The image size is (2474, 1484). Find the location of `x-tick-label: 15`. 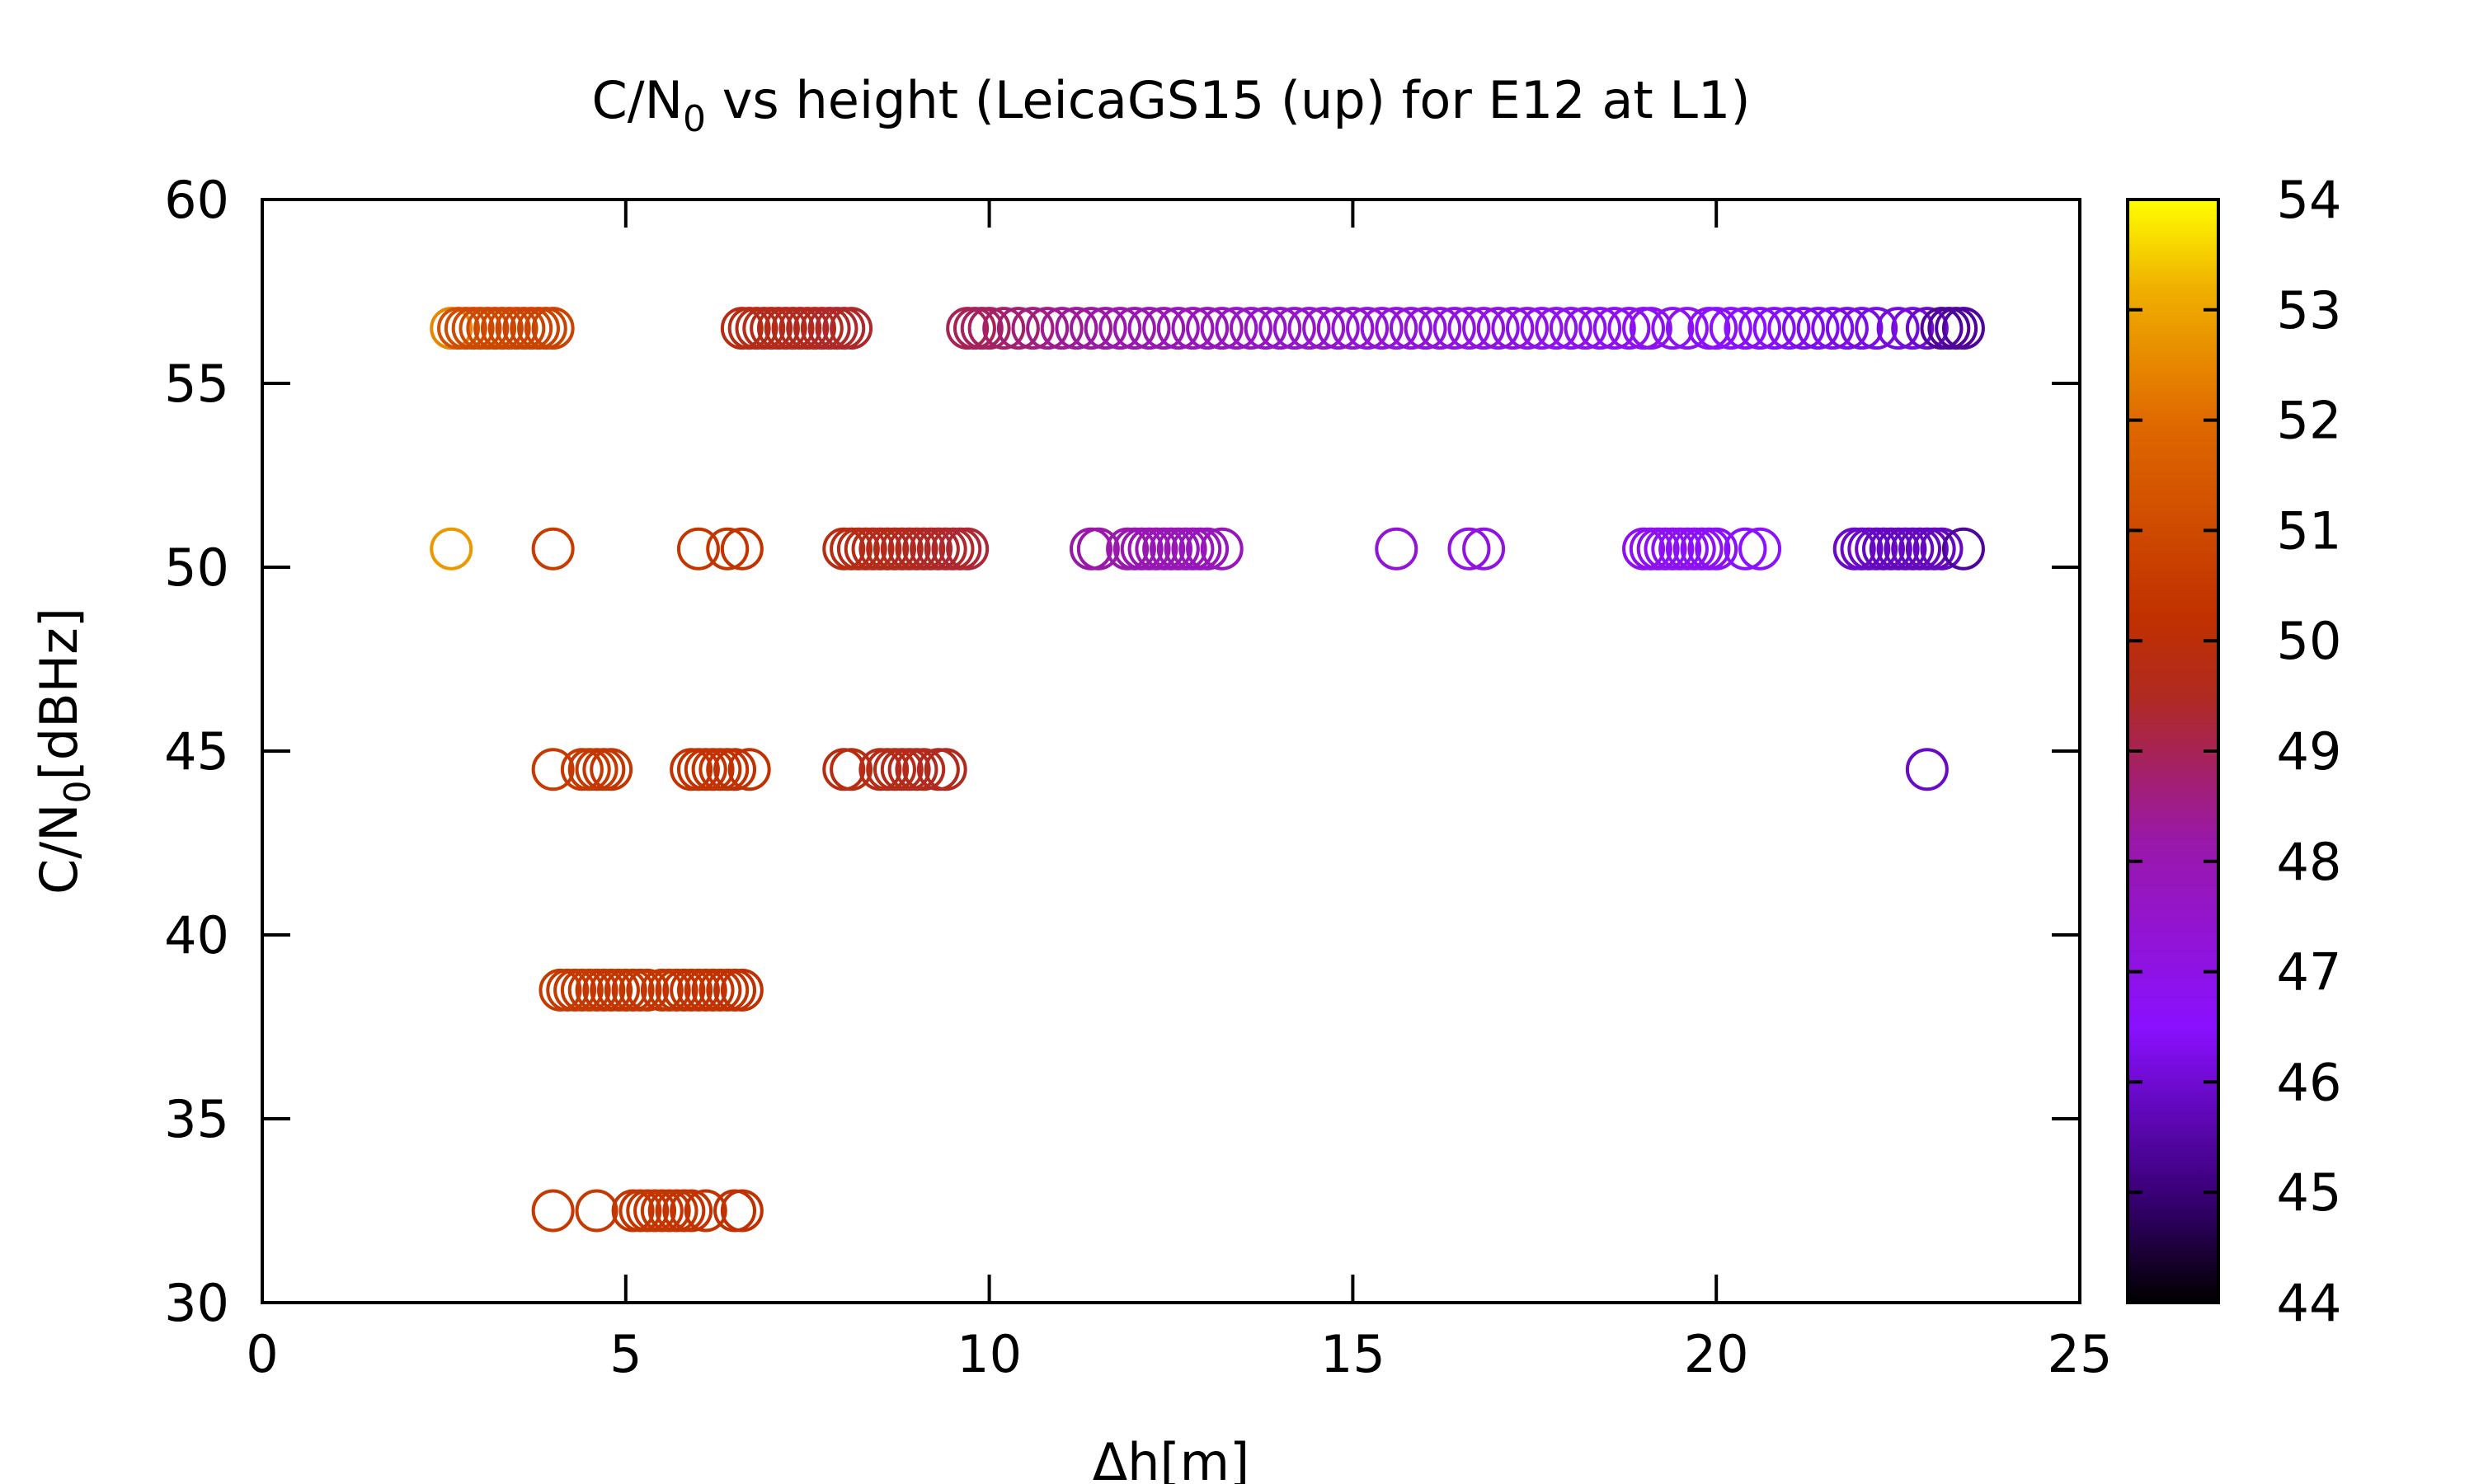

x-tick-label: 15 is located at coordinates (1352, 1354).